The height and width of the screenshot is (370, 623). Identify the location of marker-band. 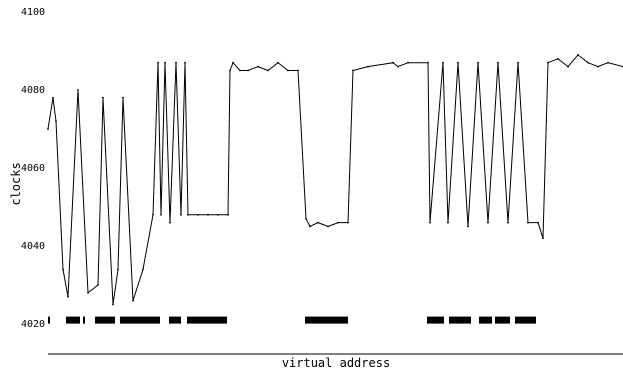
(292, 320).